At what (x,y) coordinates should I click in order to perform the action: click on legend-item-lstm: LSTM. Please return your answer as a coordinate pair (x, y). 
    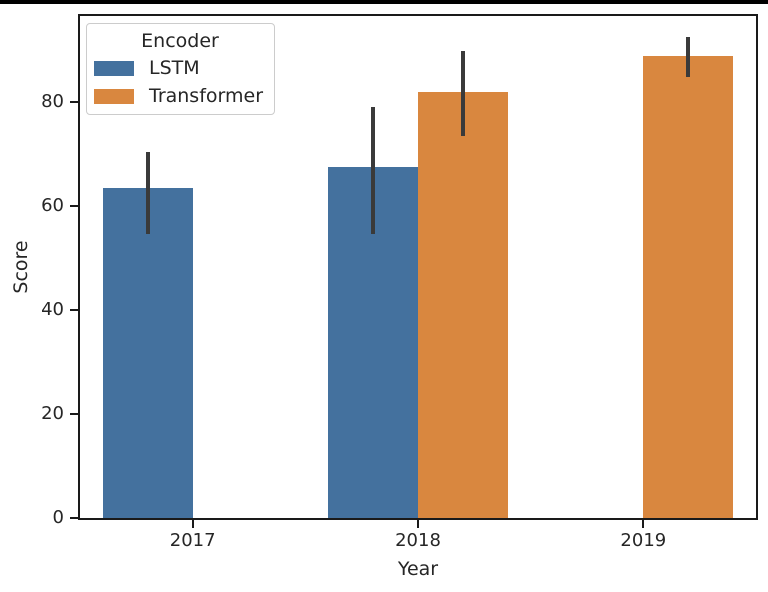
    Looking at the image, I should click on (180, 68).